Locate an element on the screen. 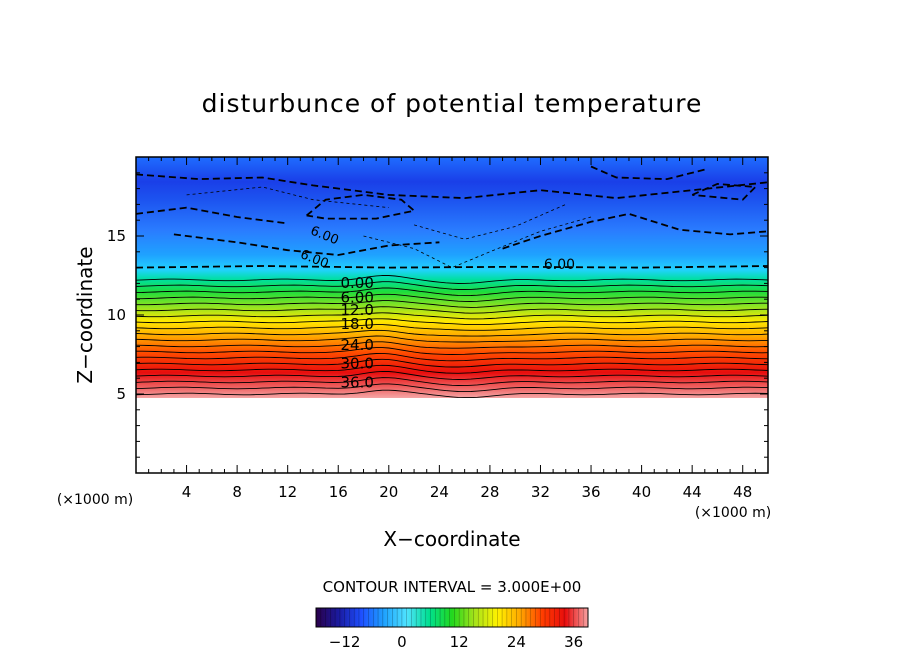 This screenshot has height=654, width=904. x-unit-right: (×1000 m) is located at coordinates (733, 513).